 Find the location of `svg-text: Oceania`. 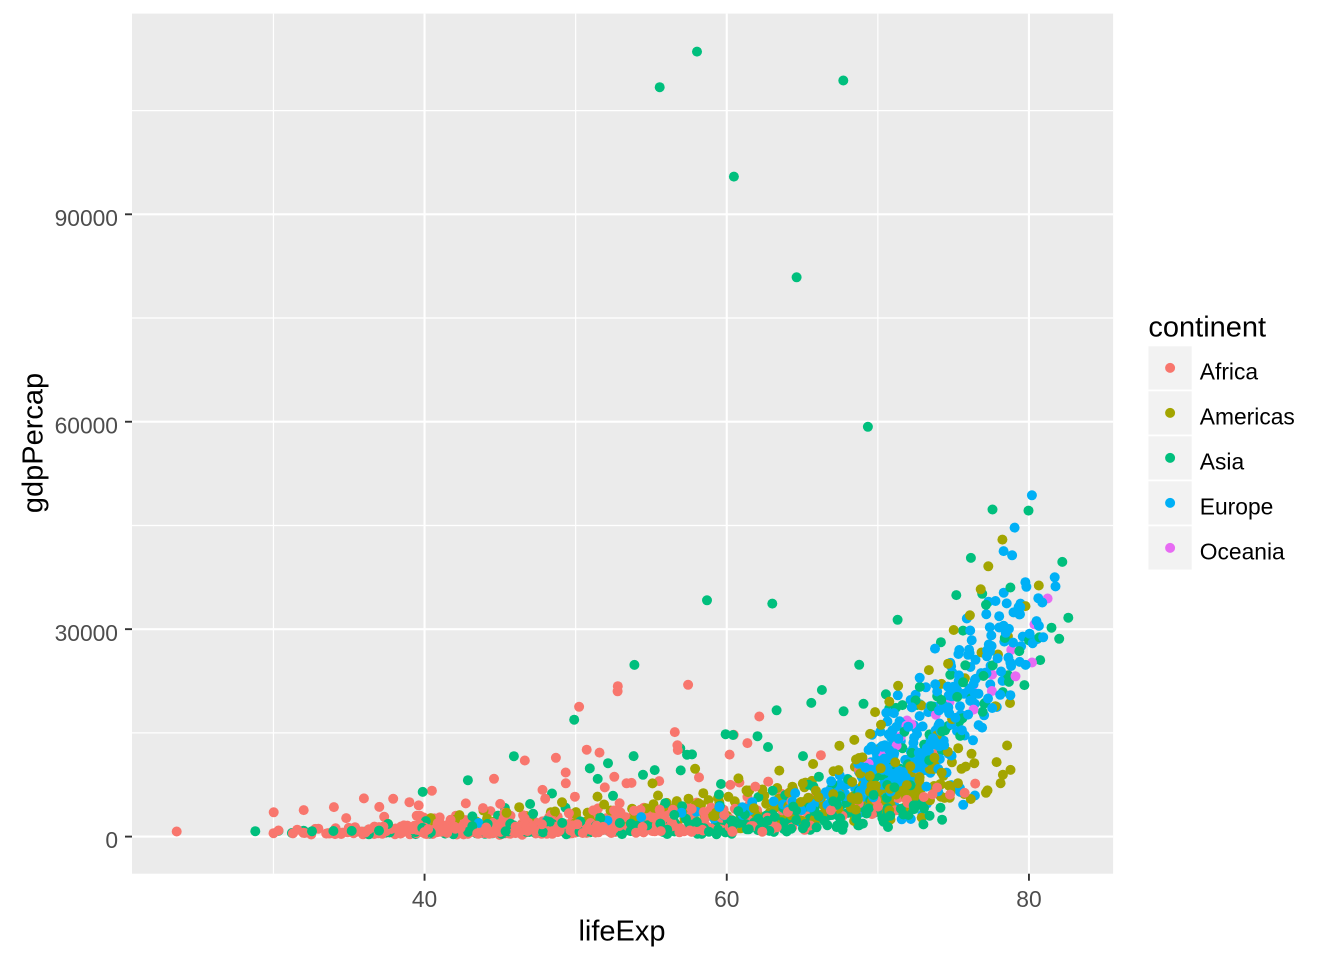

svg-text: Oceania is located at coordinates (1242, 552).